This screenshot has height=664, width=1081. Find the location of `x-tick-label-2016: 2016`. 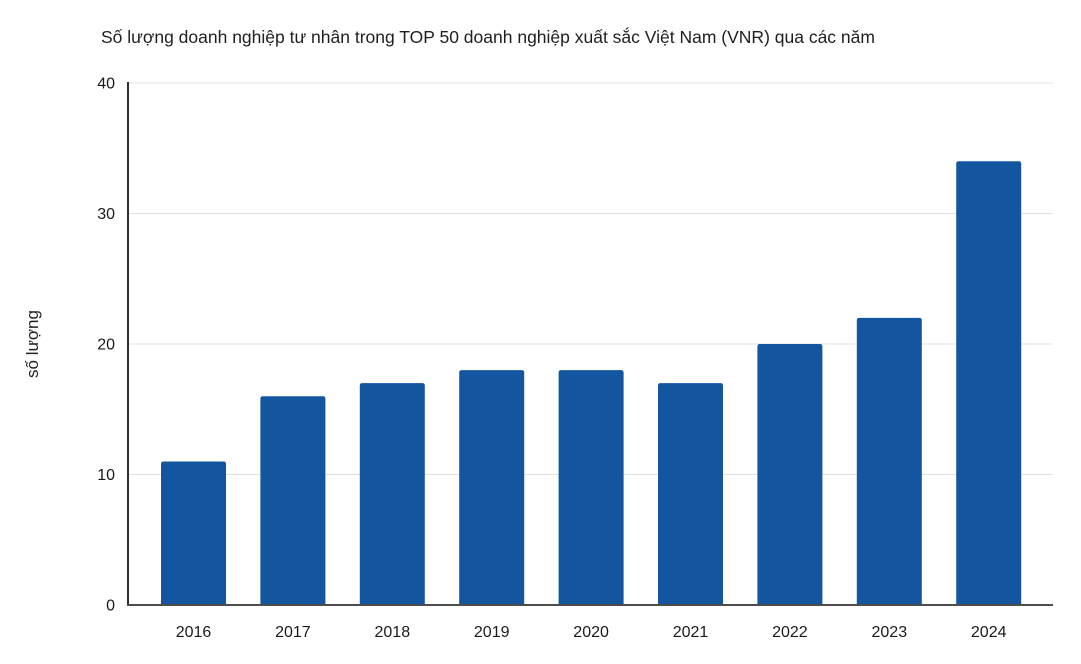

x-tick-label-2016: 2016 is located at coordinates (194, 632).